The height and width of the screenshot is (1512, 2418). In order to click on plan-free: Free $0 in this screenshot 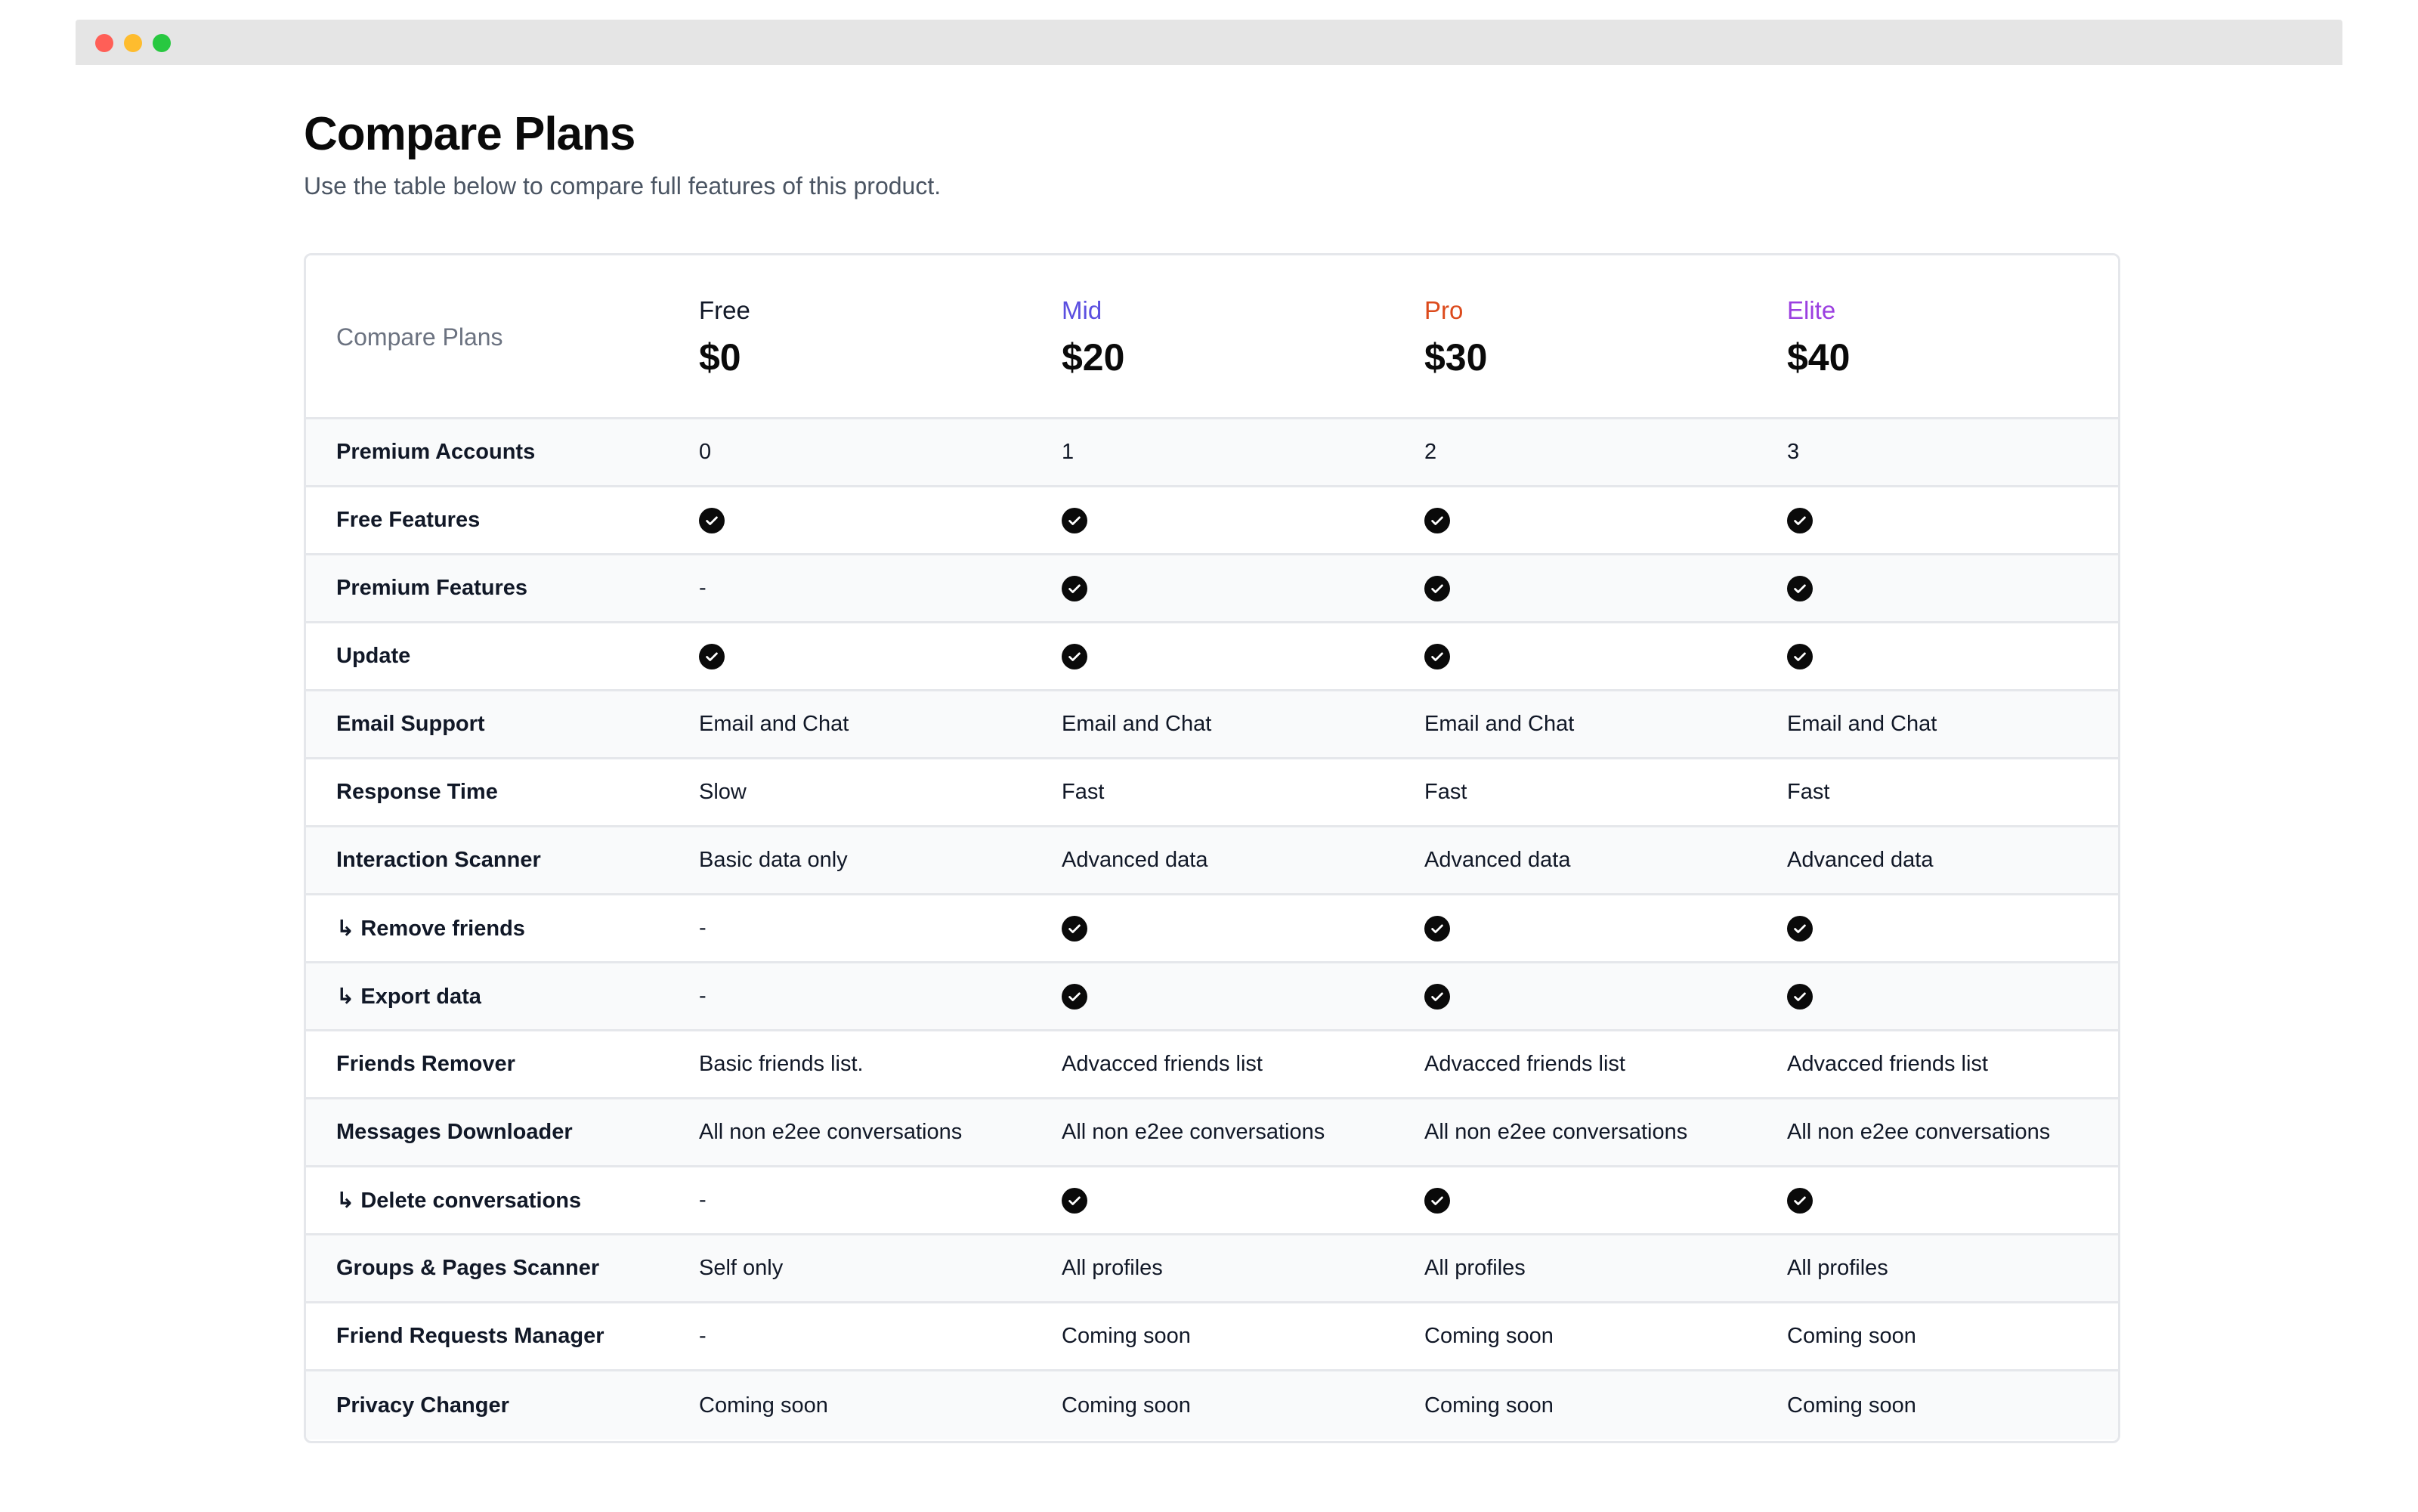, I will do `click(724, 337)`.